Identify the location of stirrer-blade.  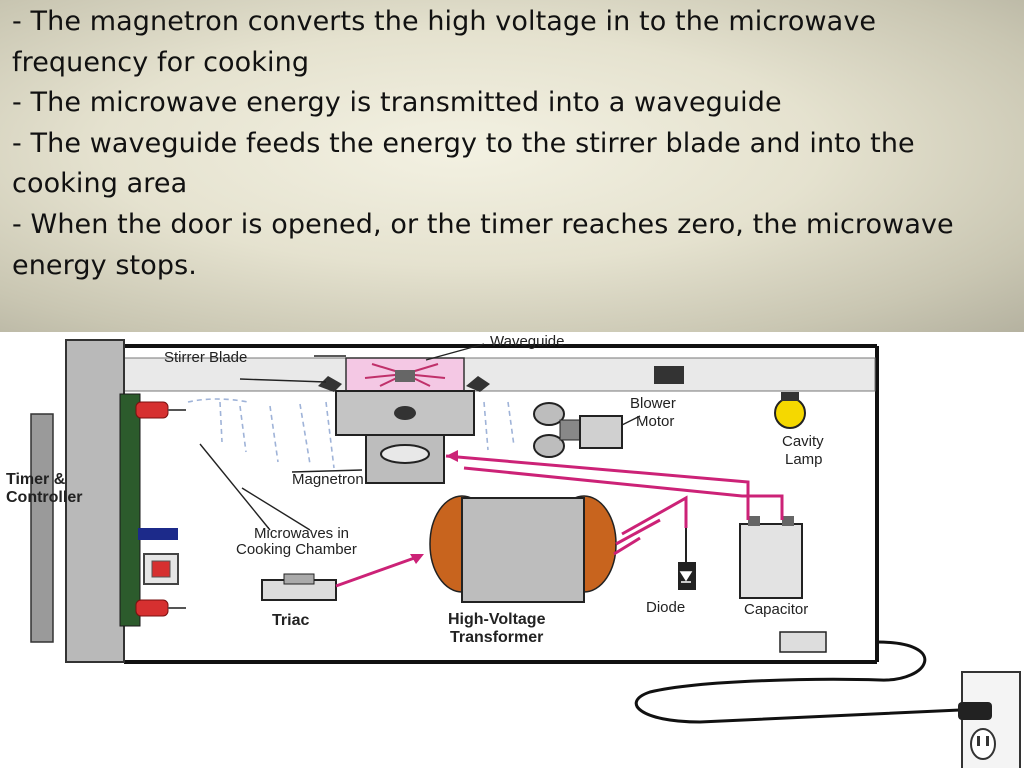
(330, 384).